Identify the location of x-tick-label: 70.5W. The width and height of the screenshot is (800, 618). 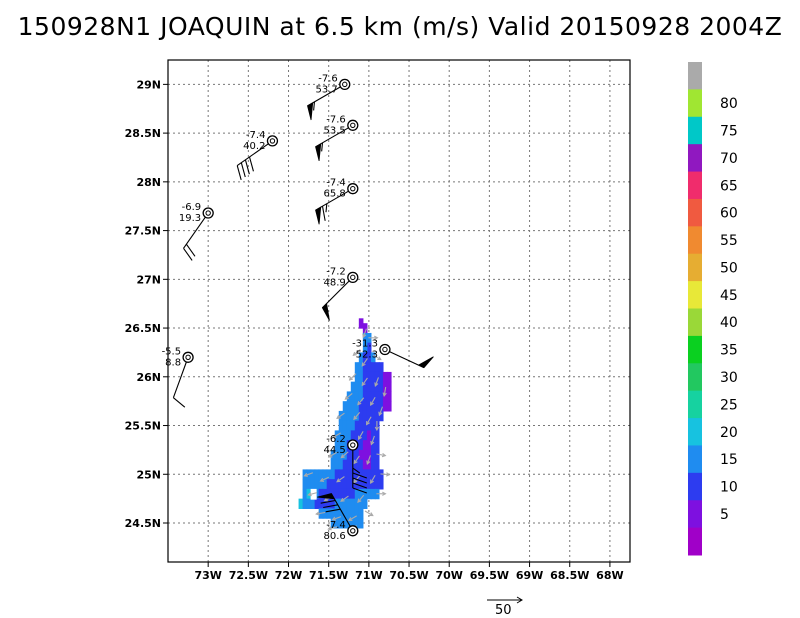
(408, 575).